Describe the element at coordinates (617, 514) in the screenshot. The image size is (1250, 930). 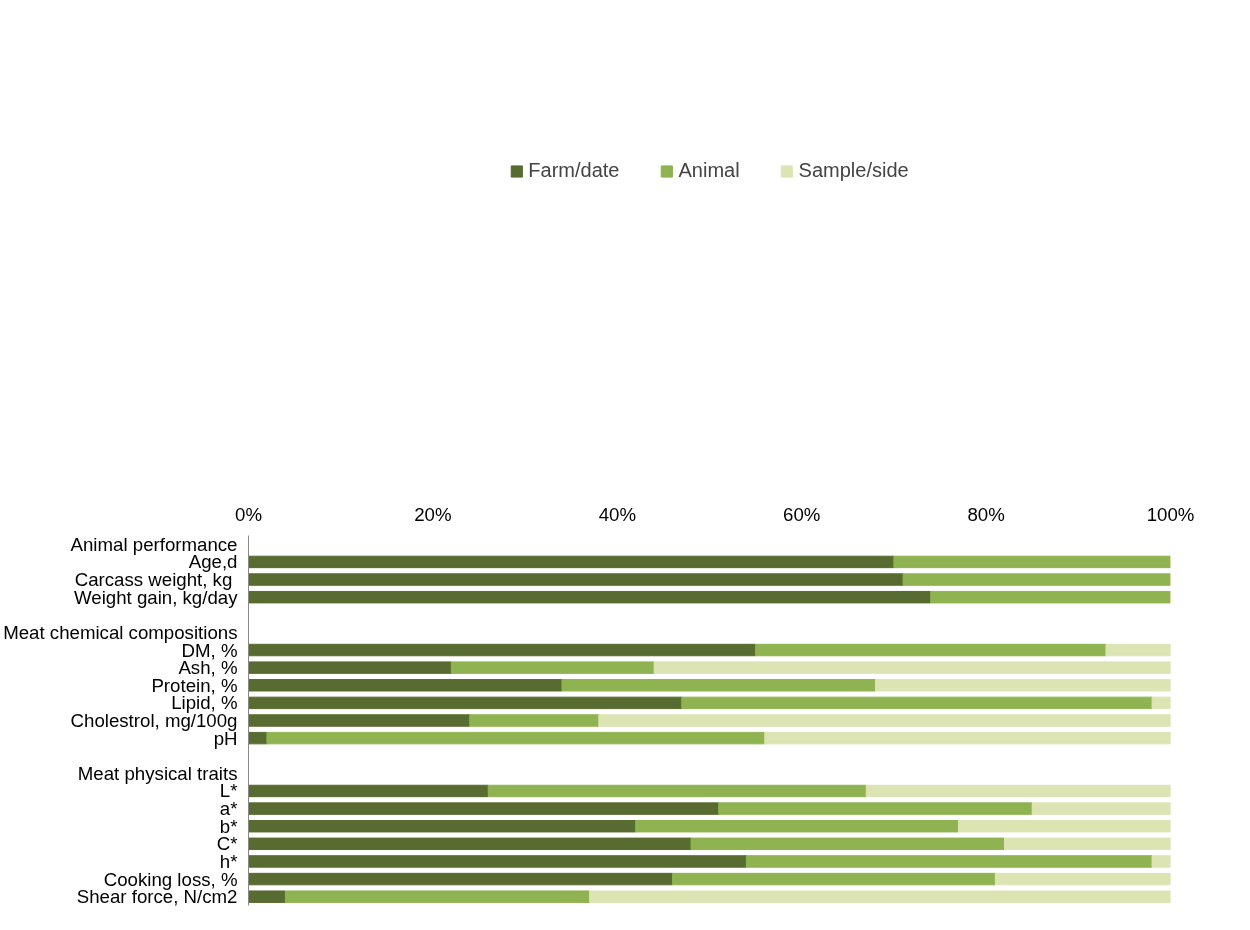
I see `x-tick-label: 40%` at that location.